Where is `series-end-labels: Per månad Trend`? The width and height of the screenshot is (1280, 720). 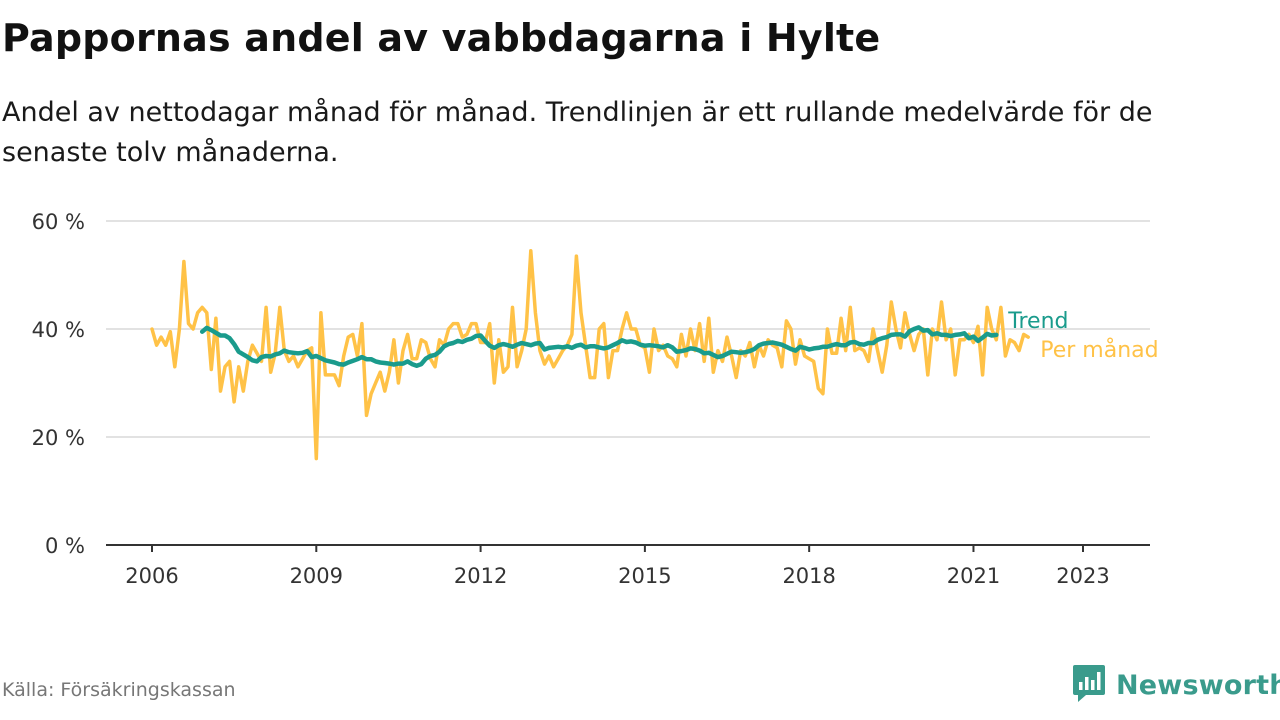
series-end-labels: Per månad Trend is located at coordinates (1082, 336).